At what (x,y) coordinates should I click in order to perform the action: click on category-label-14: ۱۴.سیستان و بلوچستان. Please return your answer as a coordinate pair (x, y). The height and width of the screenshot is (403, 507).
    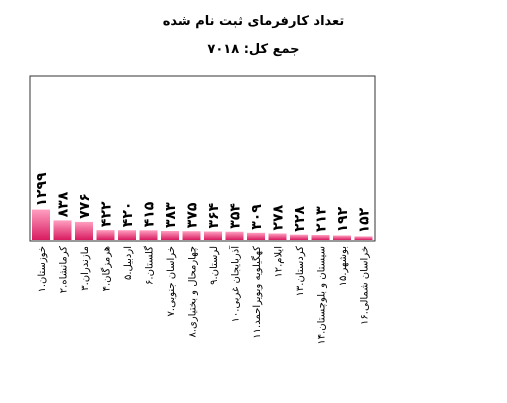
    Looking at the image, I should click on (322, 295).